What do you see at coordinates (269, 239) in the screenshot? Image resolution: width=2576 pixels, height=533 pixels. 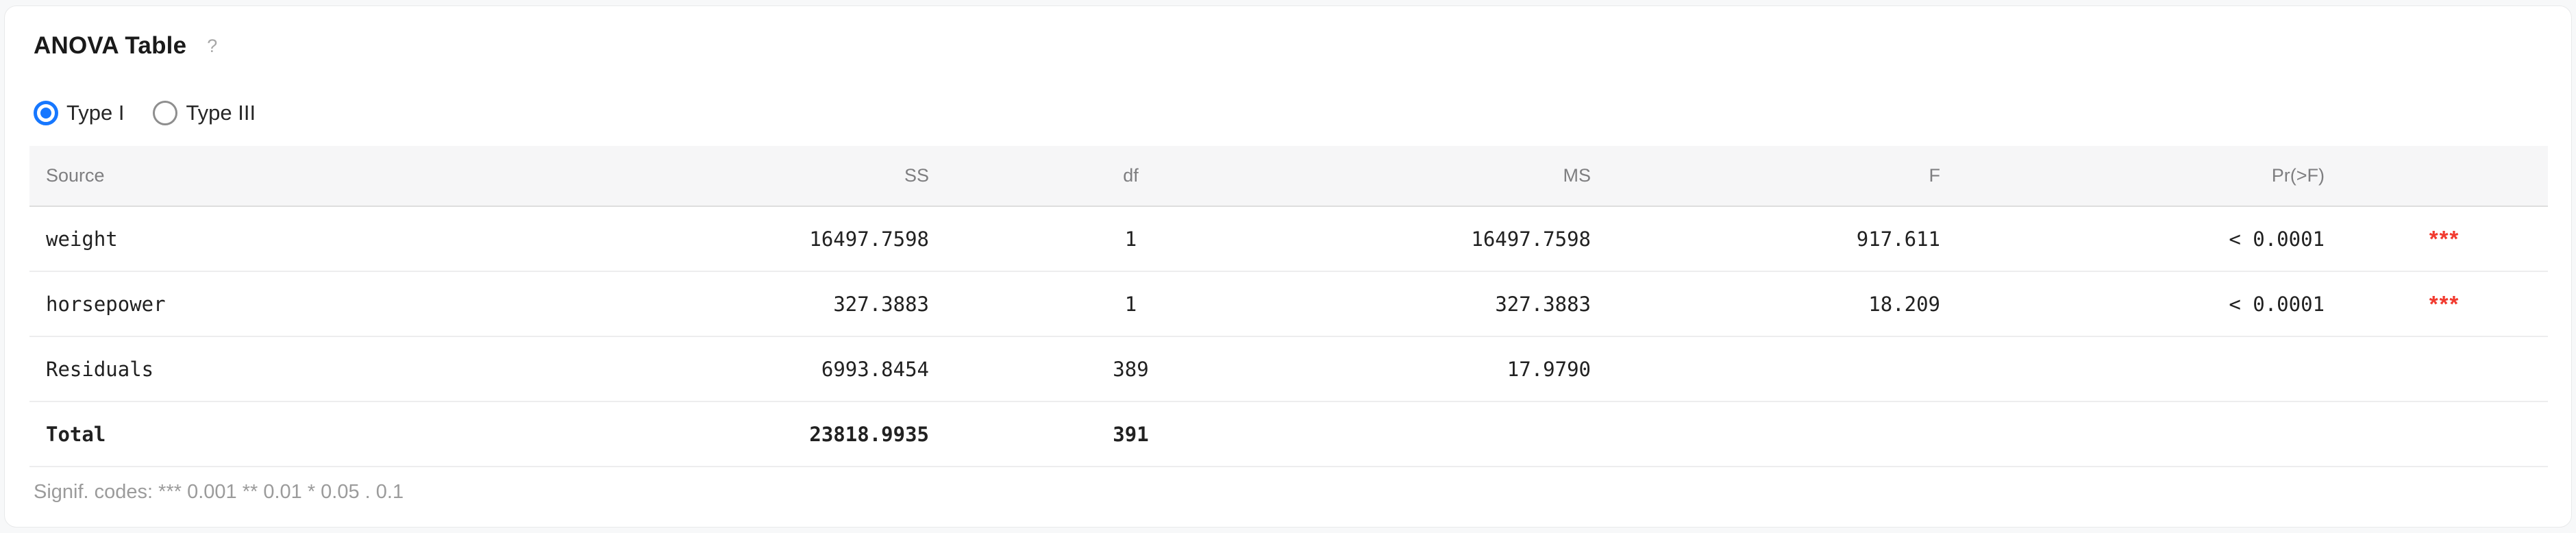 I see `cell-source: weight` at bounding box center [269, 239].